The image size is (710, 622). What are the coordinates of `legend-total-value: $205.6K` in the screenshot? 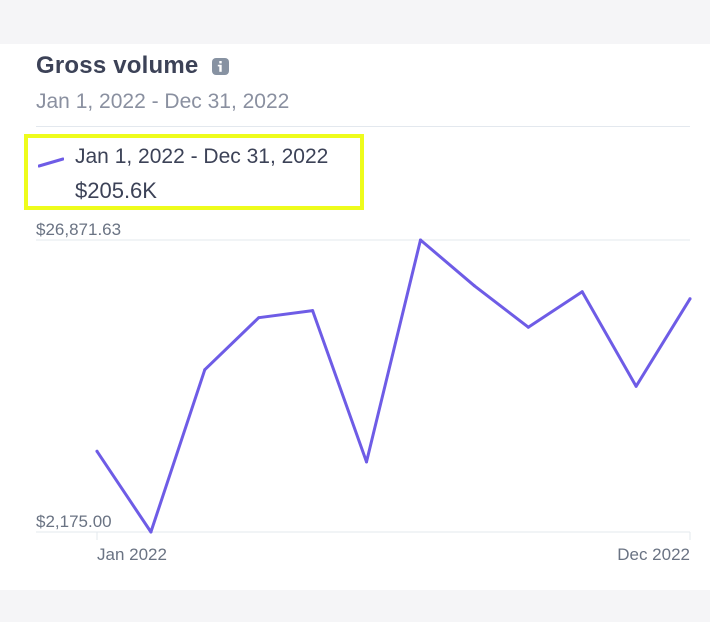 It's located at (116, 190).